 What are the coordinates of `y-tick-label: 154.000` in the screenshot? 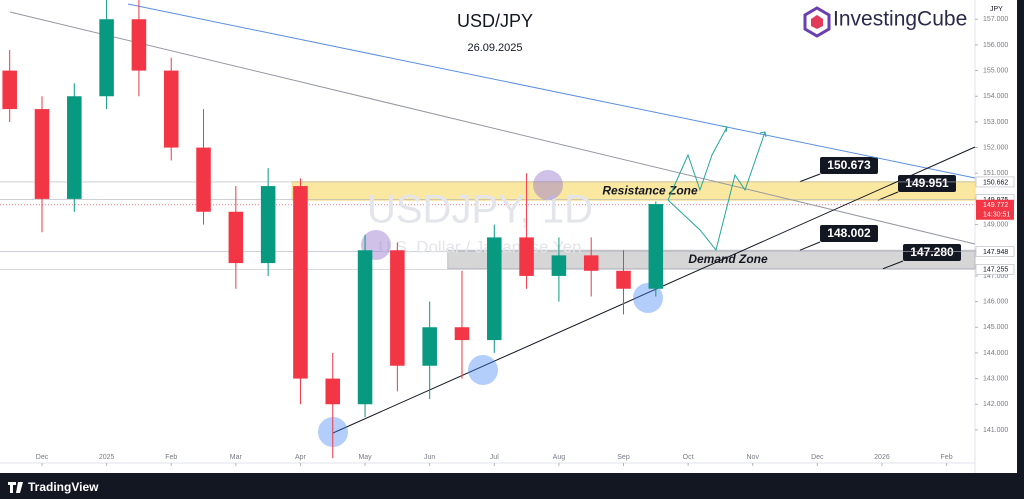 It's located at (995, 96).